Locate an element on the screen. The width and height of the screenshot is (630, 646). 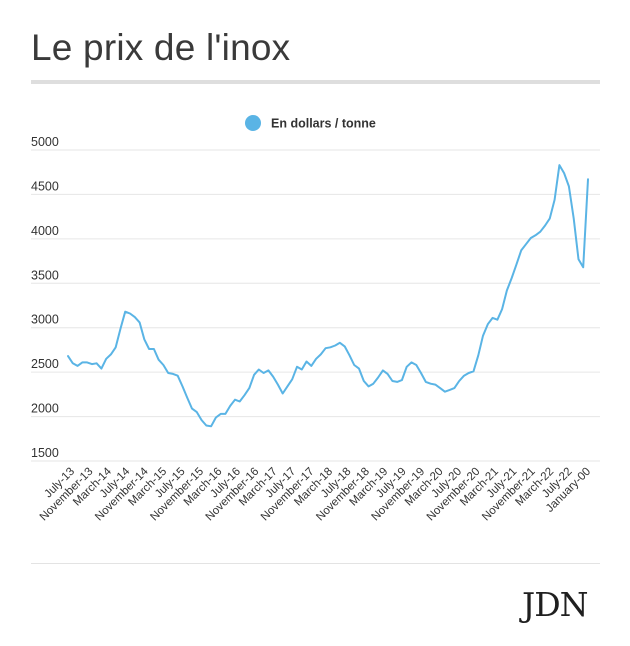
y-tick-label: 2000 is located at coordinates (45, 409).